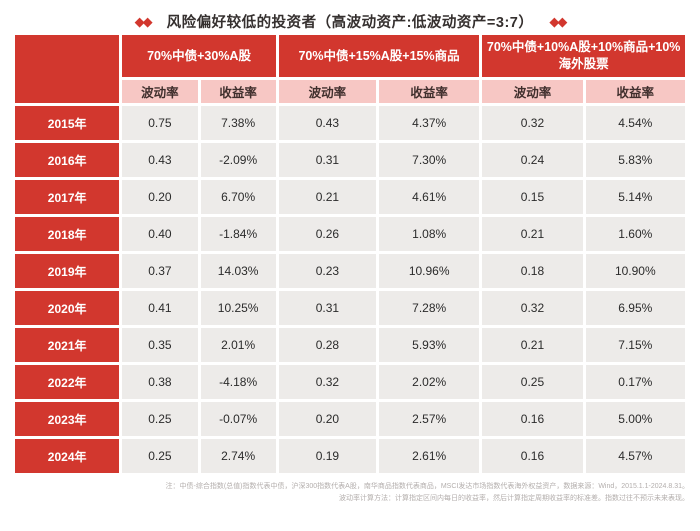 This screenshot has width=700, height=531. Describe the element at coordinates (635, 271) in the screenshot. I see `data-cell: 10.90%` at that location.